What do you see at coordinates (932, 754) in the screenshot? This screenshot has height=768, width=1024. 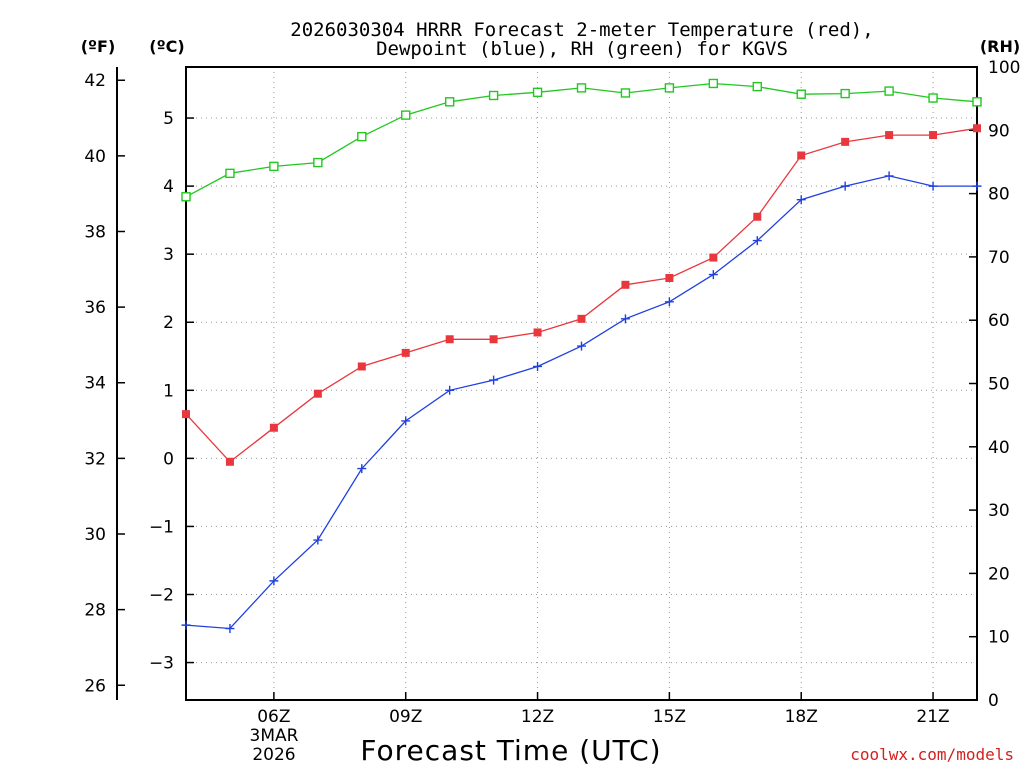 I see `credit-text: coolwx.com/models` at bounding box center [932, 754].